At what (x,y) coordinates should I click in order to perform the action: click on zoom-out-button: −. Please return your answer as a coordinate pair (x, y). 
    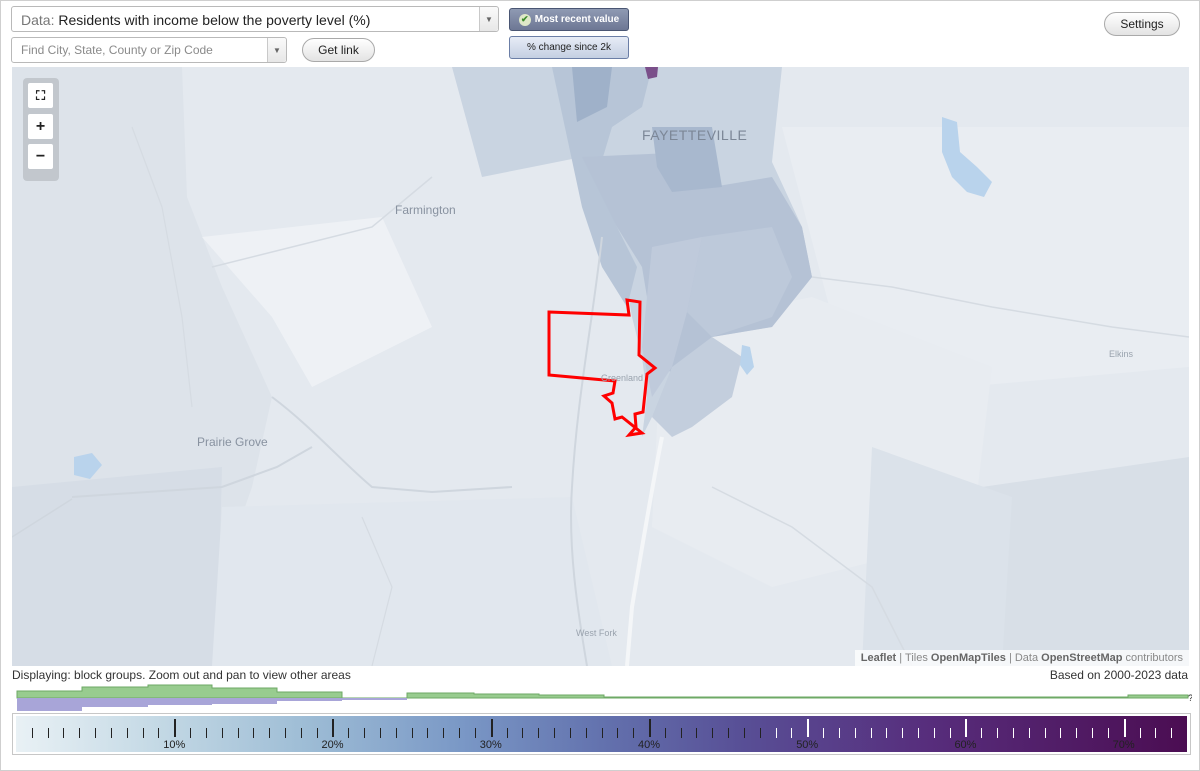
    Looking at the image, I should click on (40, 156).